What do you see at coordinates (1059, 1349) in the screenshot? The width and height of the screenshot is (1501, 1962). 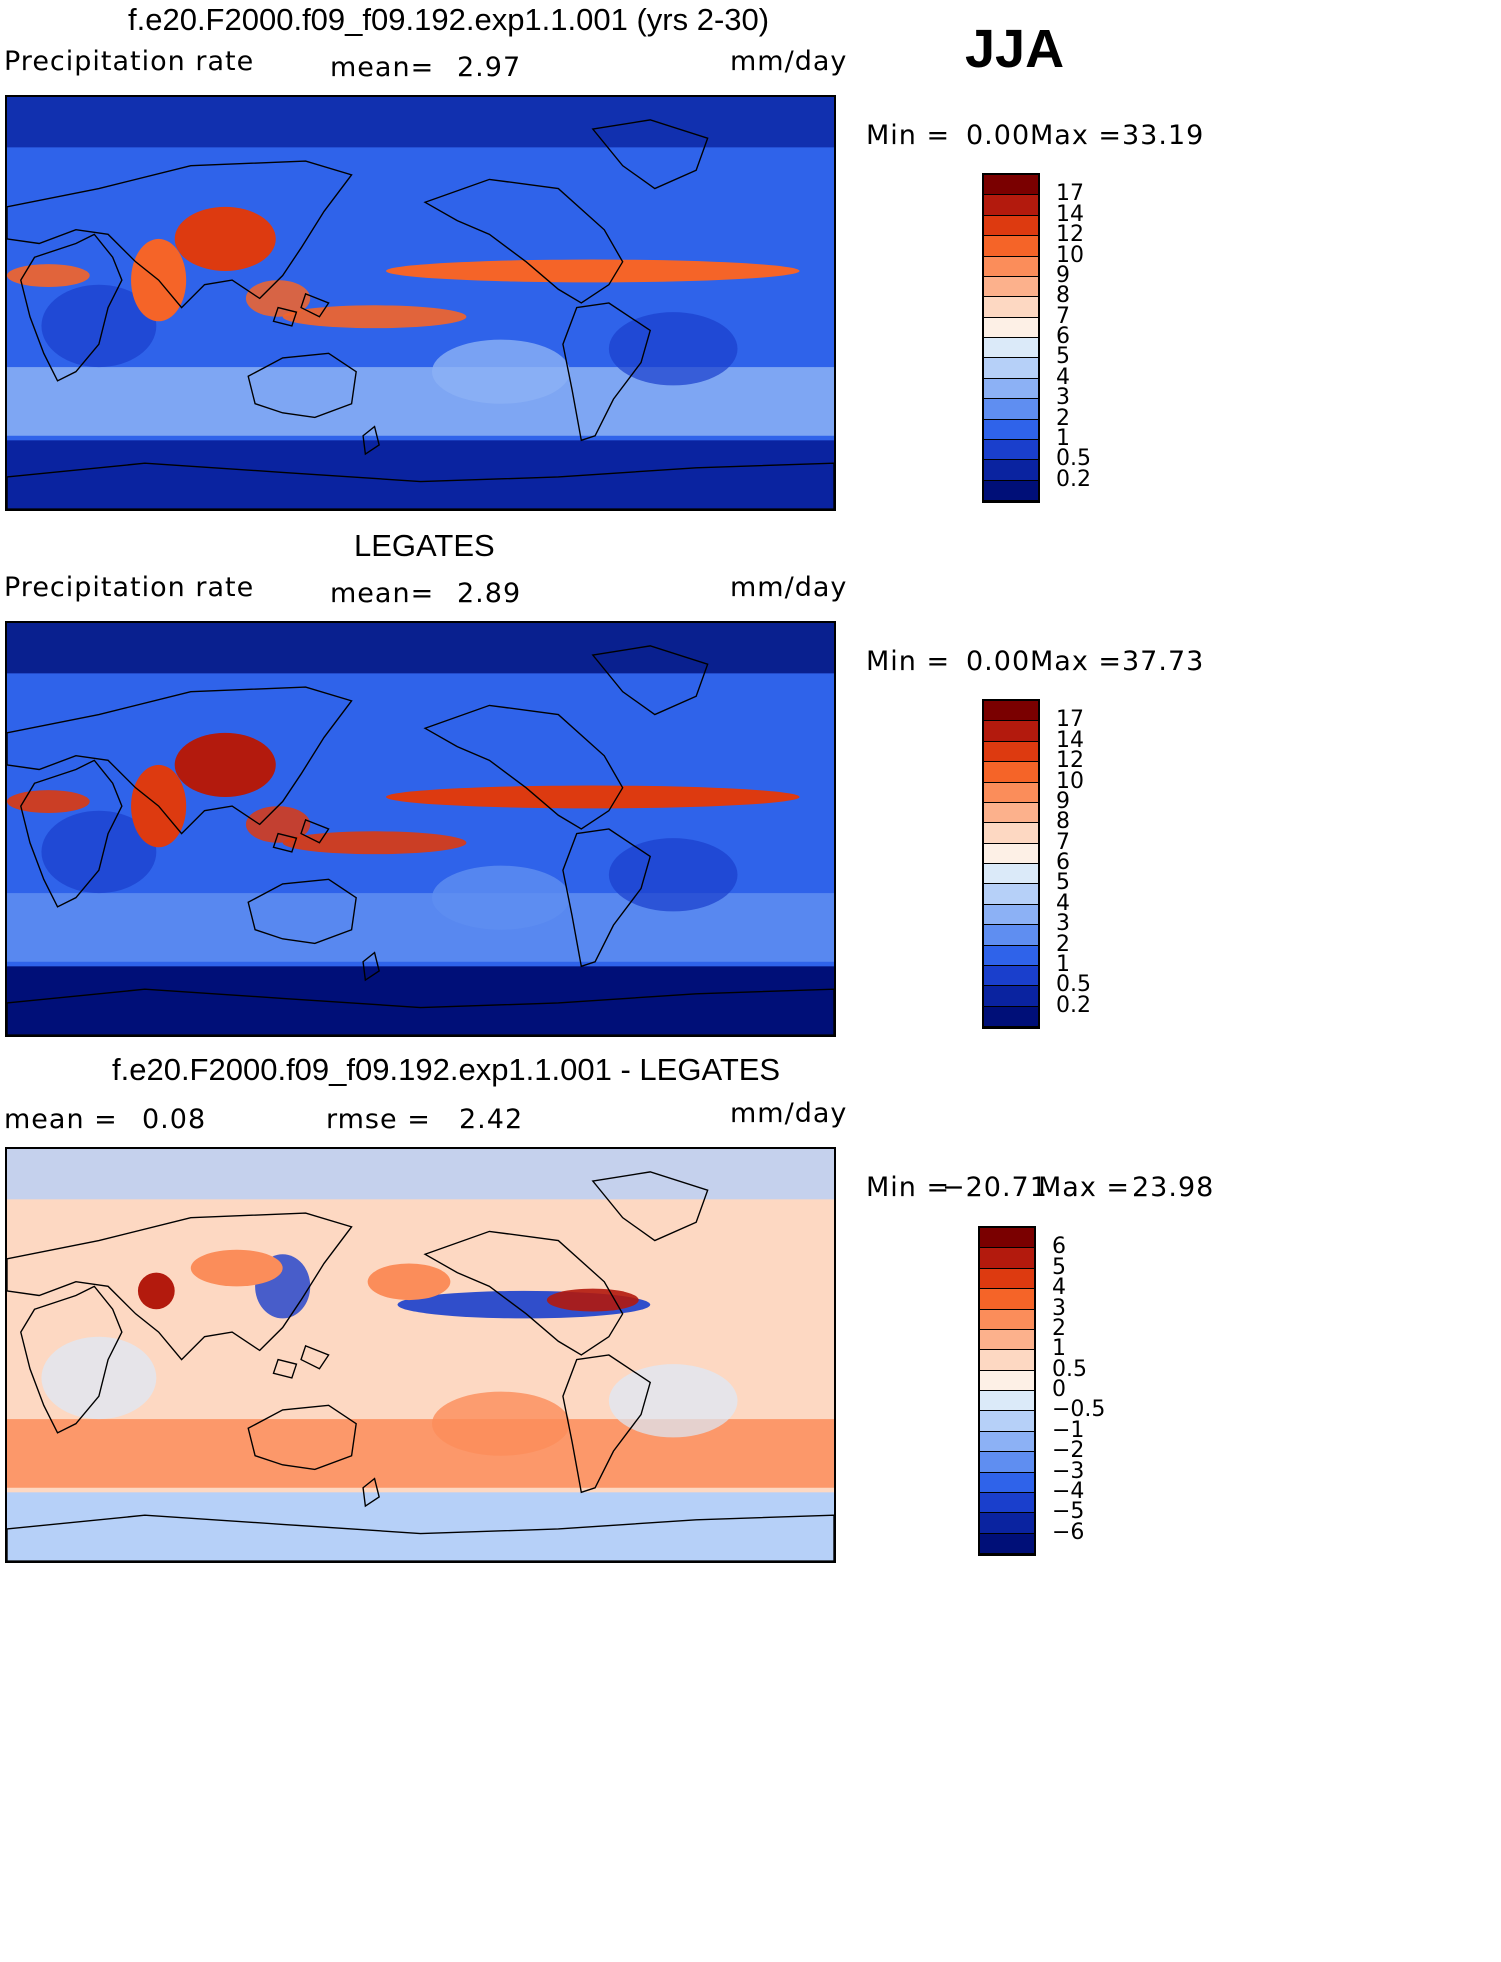 I see `colorbar-tick-label: 1` at bounding box center [1059, 1349].